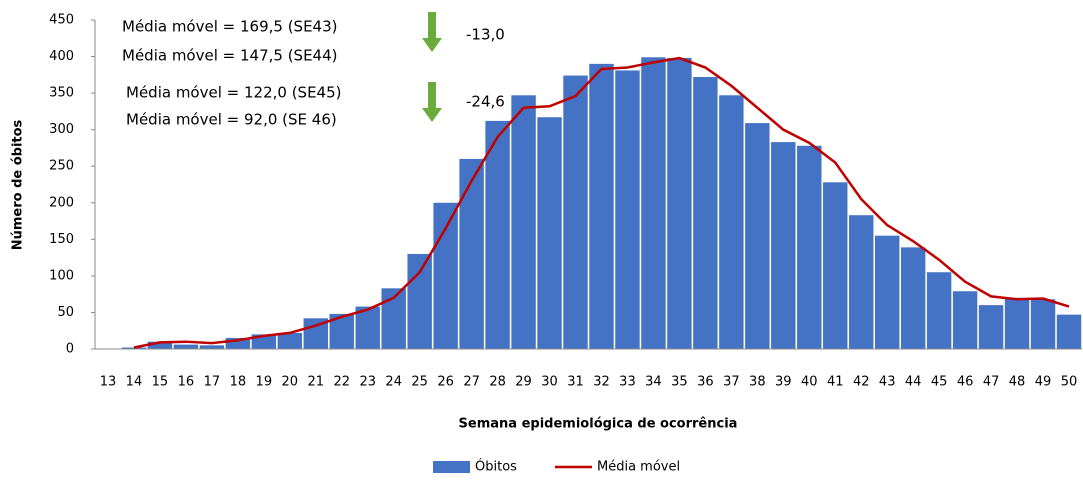 The height and width of the screenshot is (486, 1083). I want to click on x-tick-label: 26, so click(445, 382).